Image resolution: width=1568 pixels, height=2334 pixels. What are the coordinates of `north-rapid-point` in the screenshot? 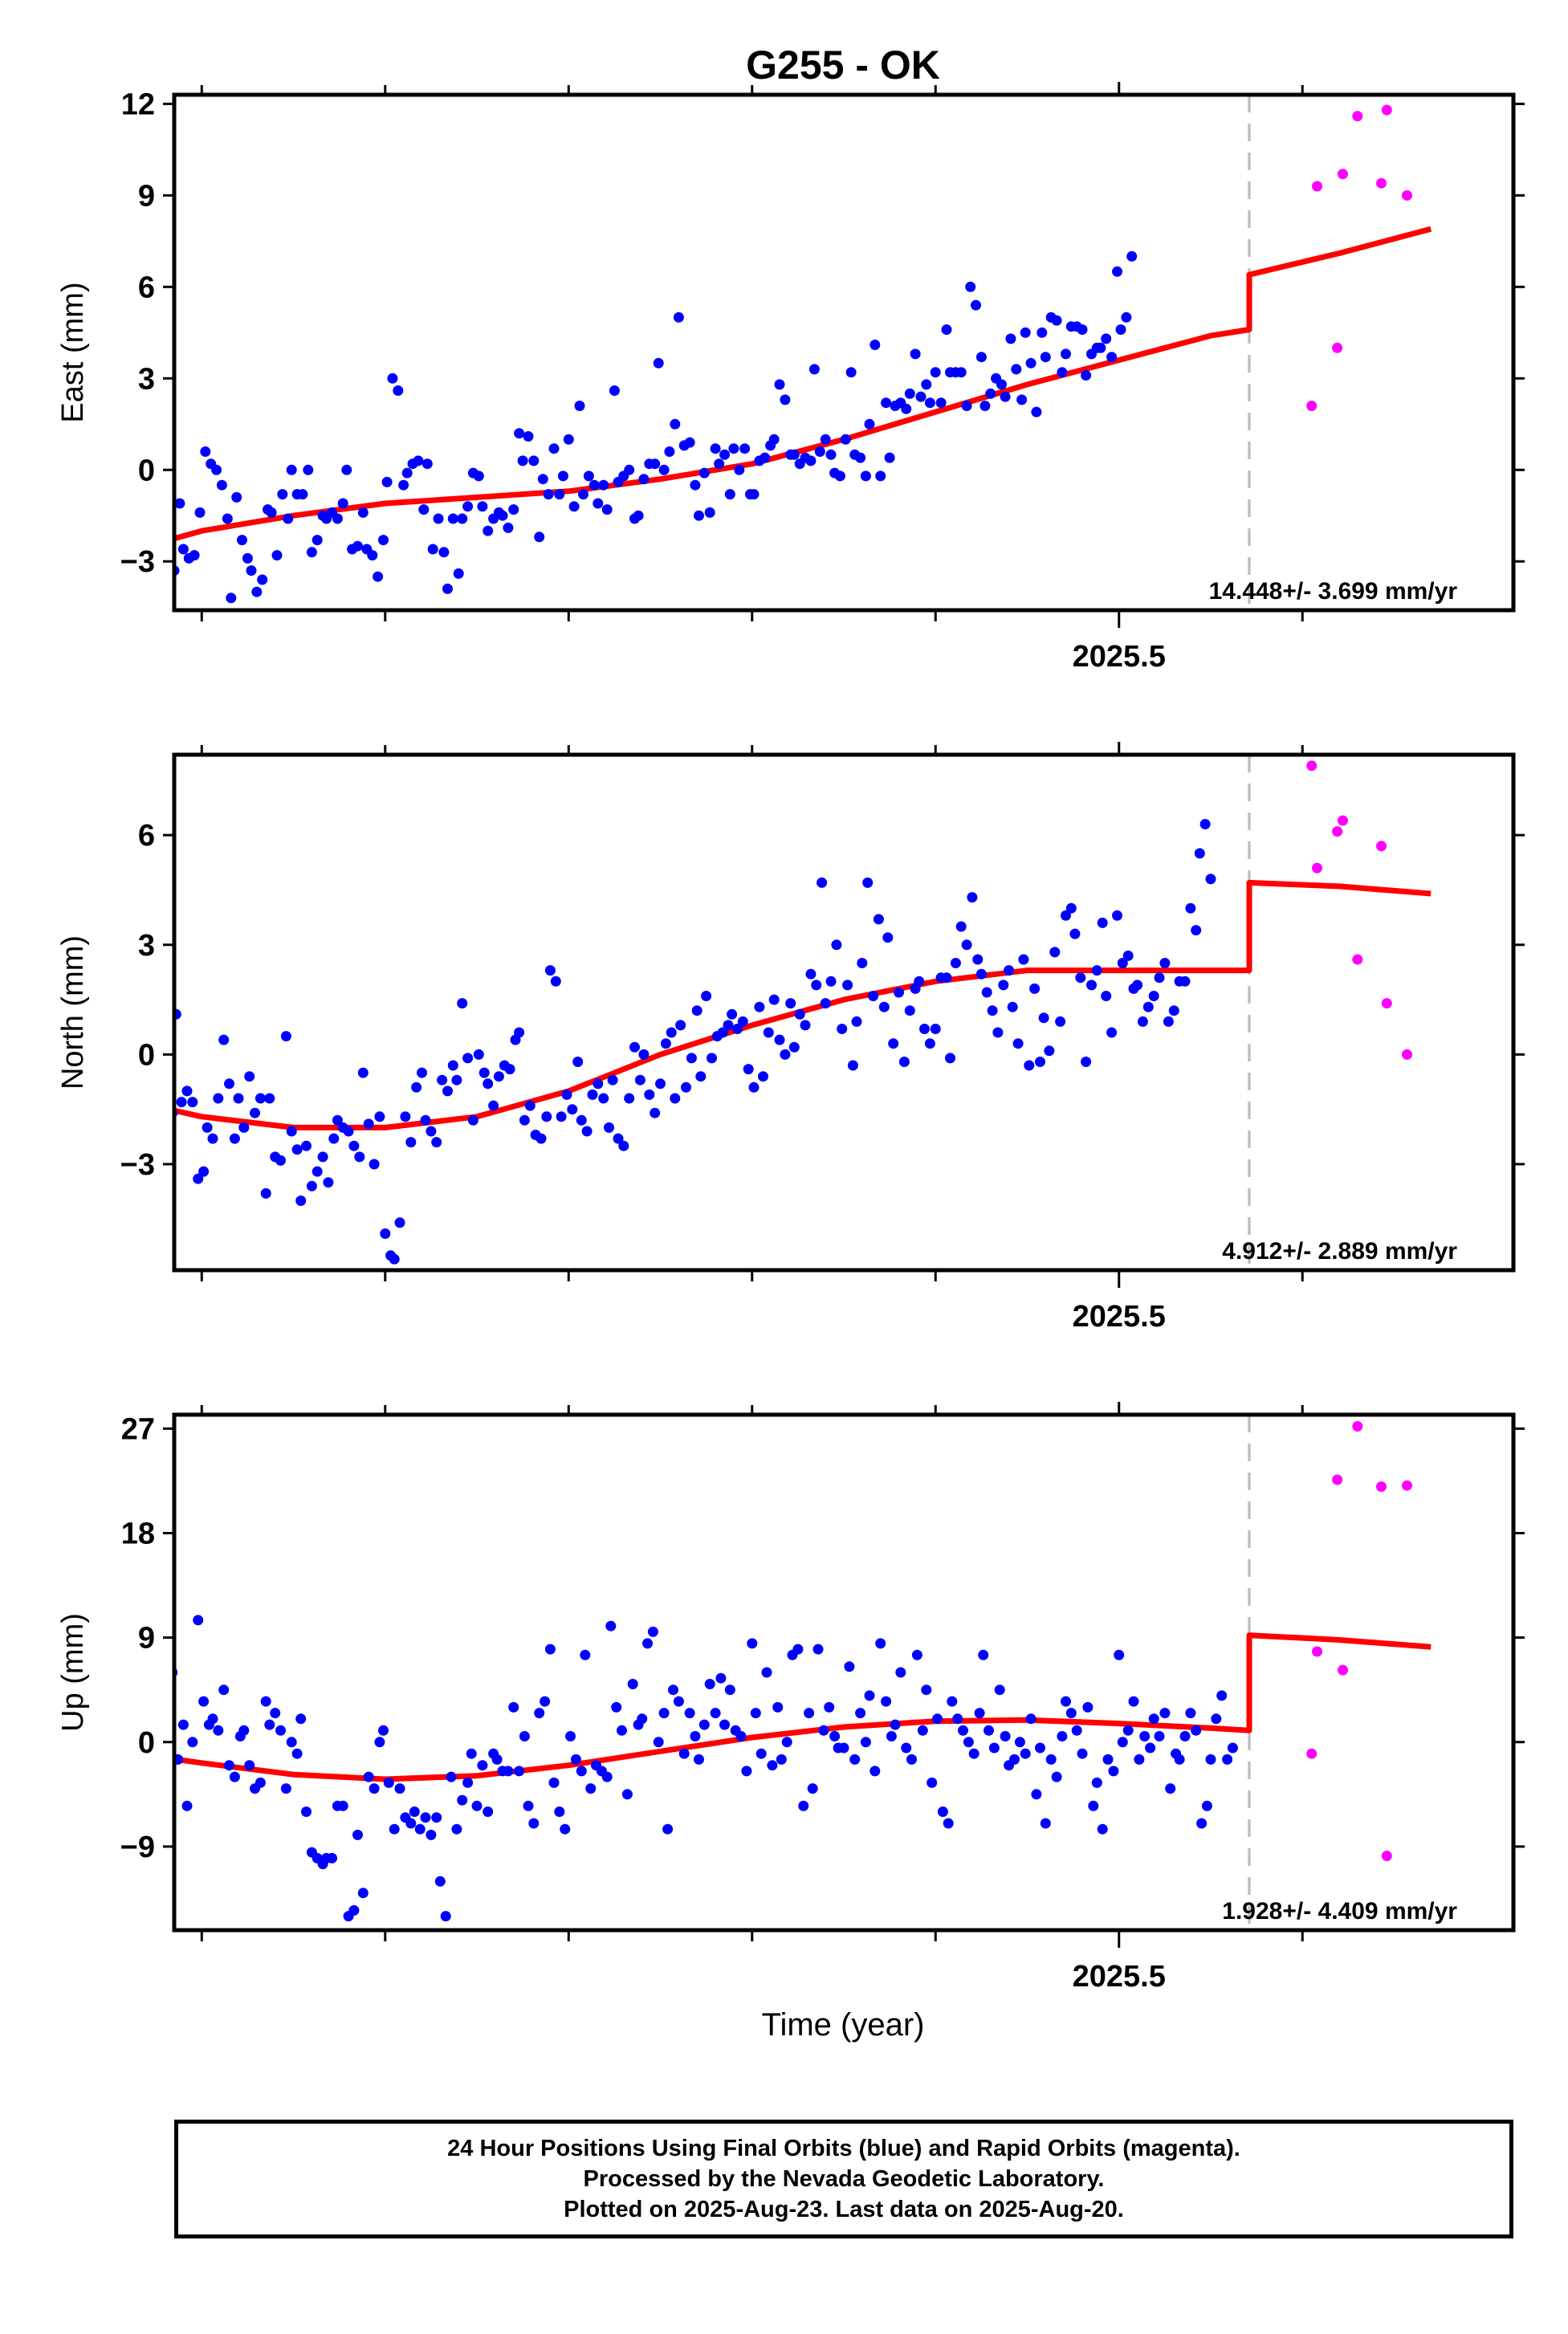 It's located at (1317, 868).